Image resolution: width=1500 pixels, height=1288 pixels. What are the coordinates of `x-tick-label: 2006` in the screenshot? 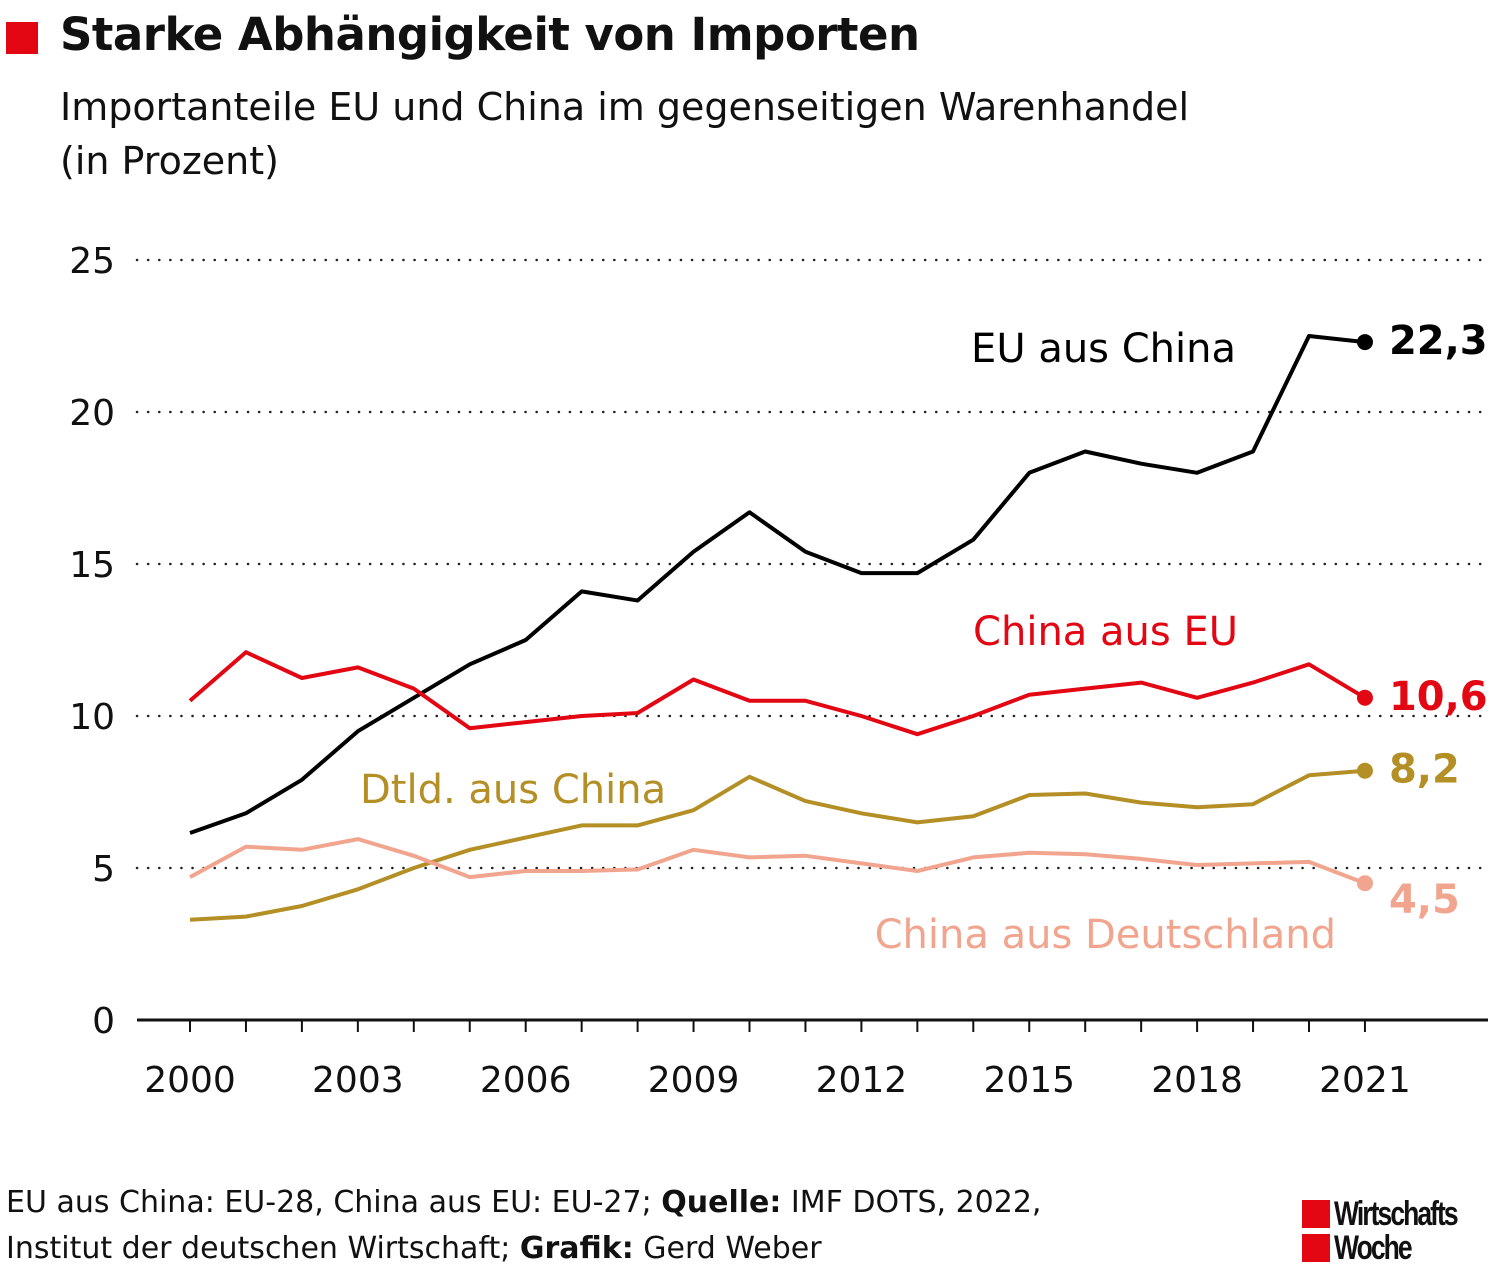 It's located at (526, 1080).